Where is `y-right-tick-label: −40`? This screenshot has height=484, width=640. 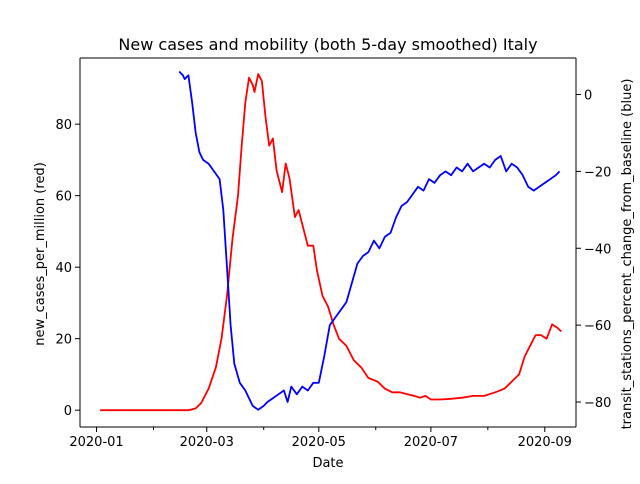 y-right-tick-label: −40 is located at coordinates (597, 249).